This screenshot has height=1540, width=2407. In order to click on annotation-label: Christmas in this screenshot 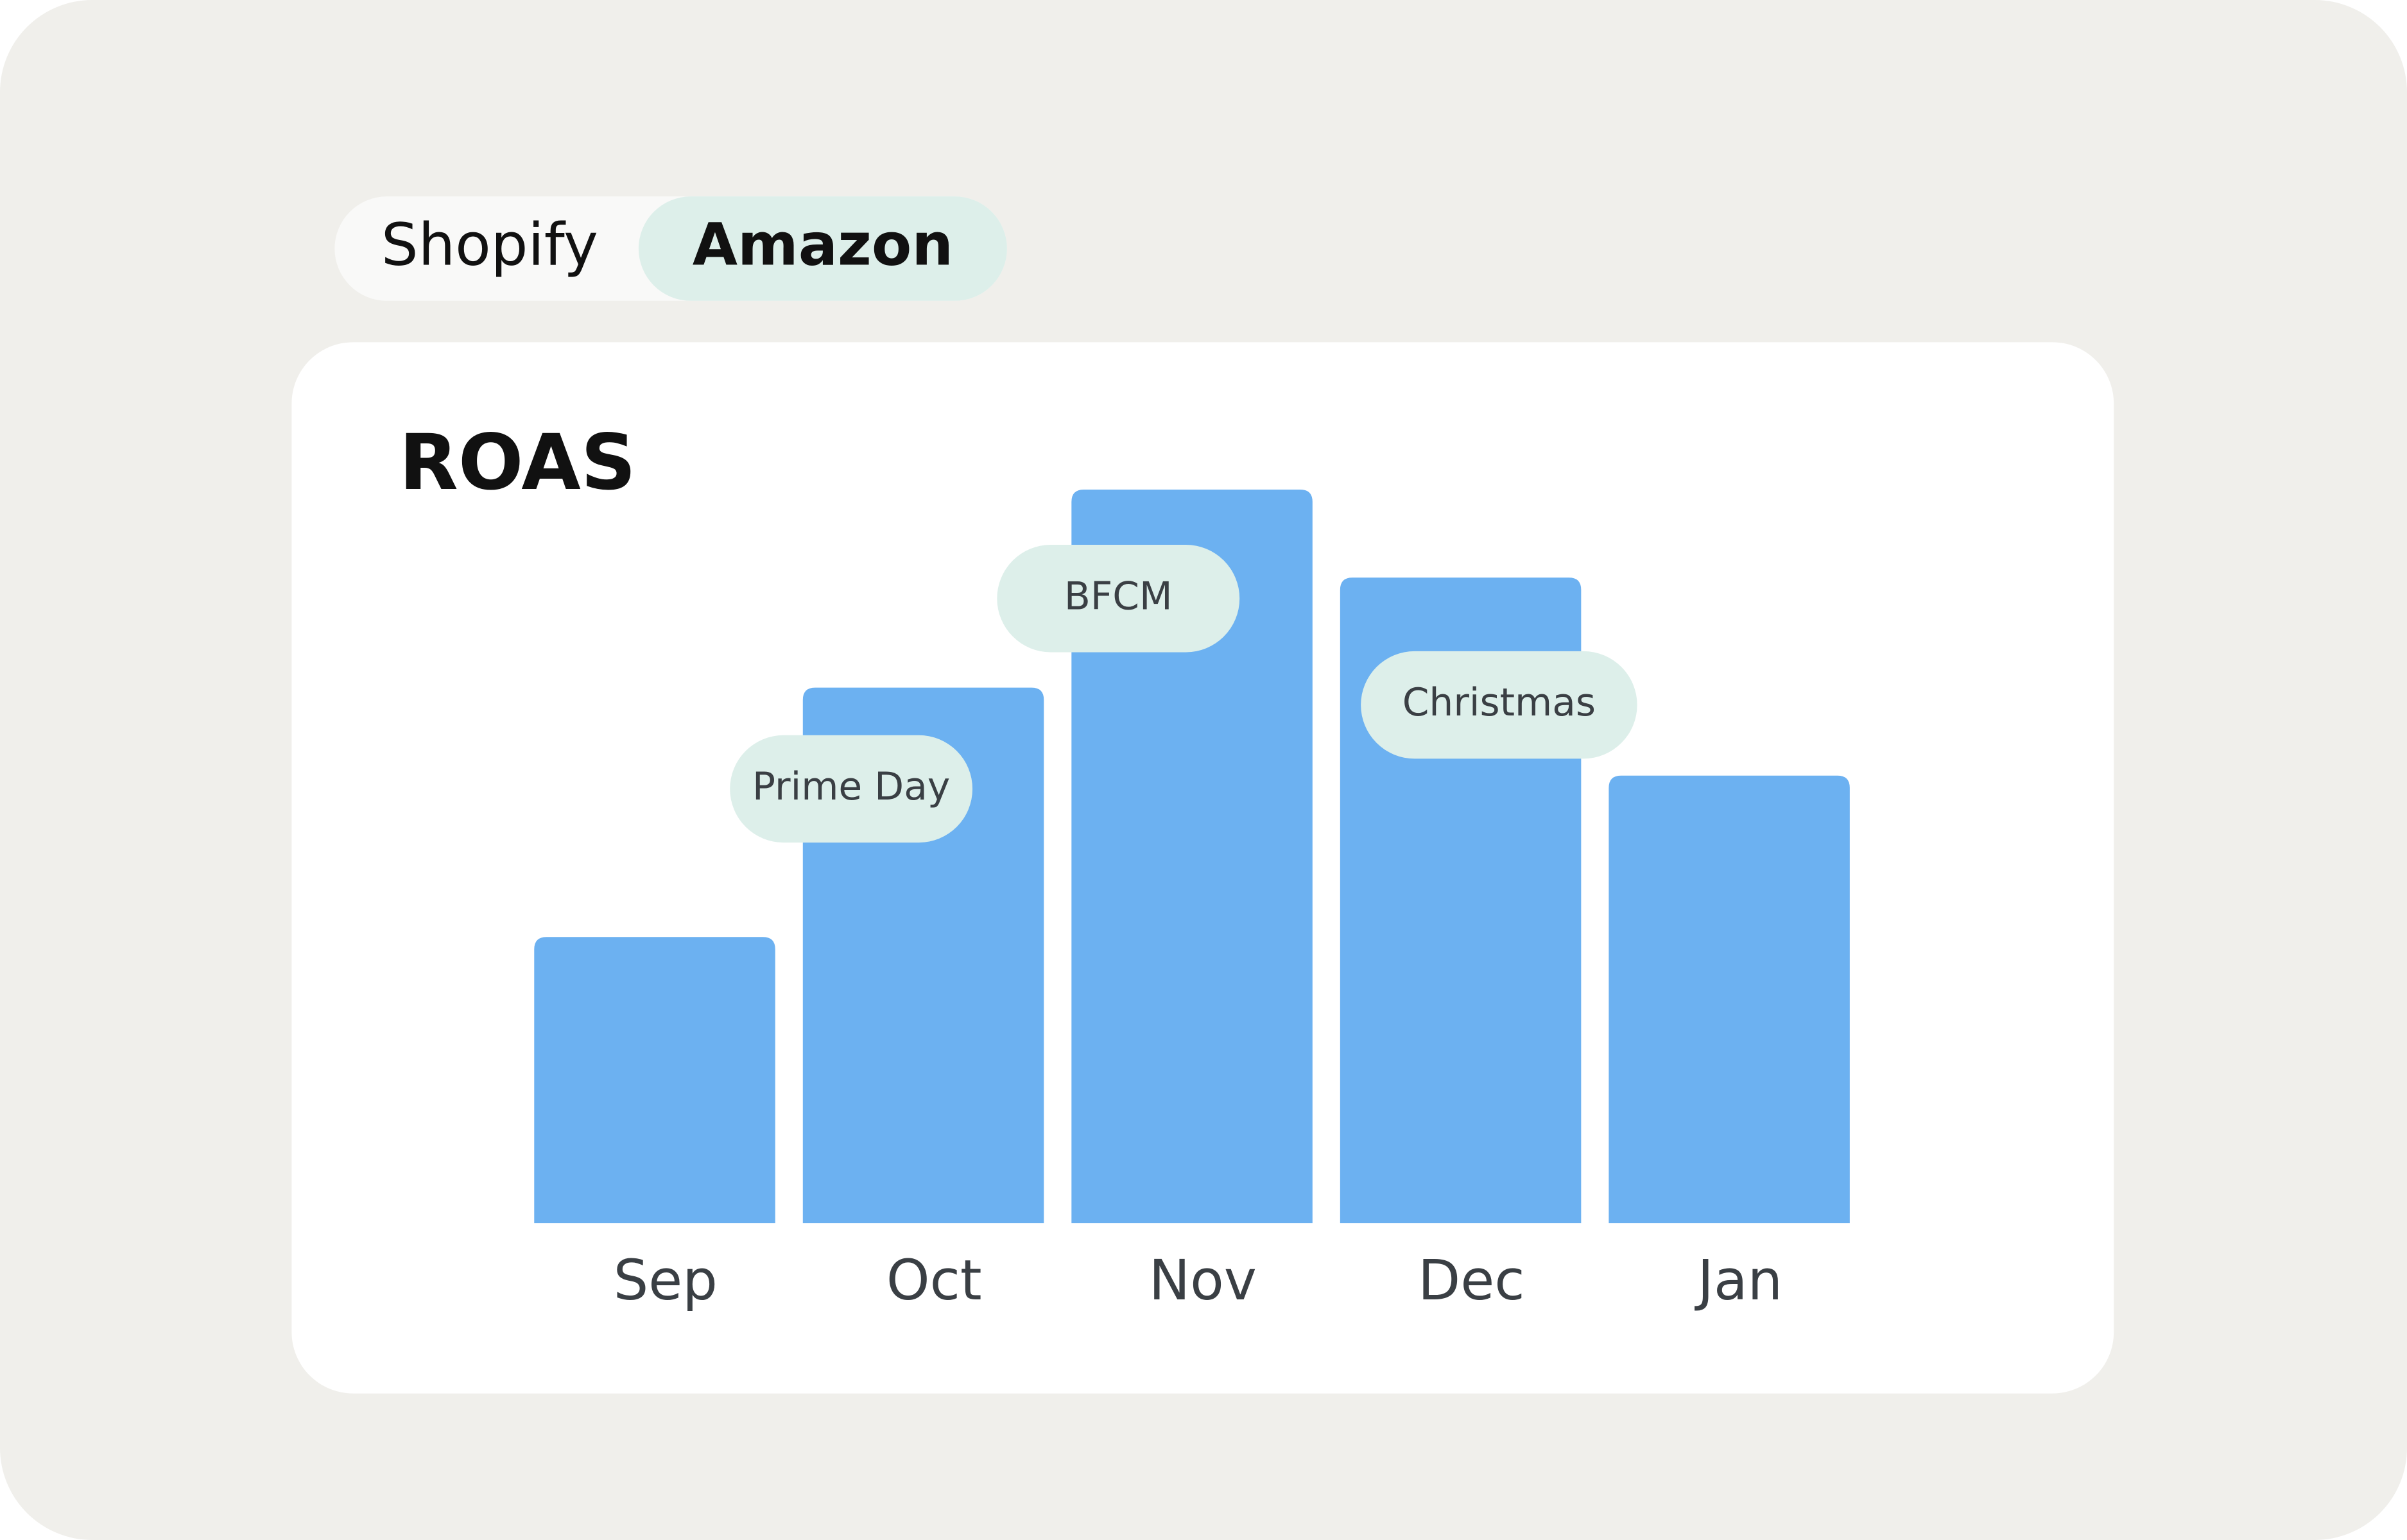, I will do `click(1499, 703)`.